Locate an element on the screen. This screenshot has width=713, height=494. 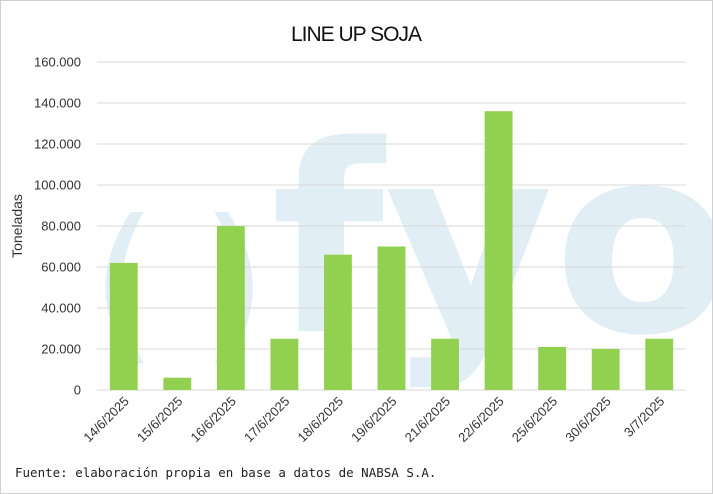
x-tick-label: 17/6/2025 is located at coordinates (267, 420).